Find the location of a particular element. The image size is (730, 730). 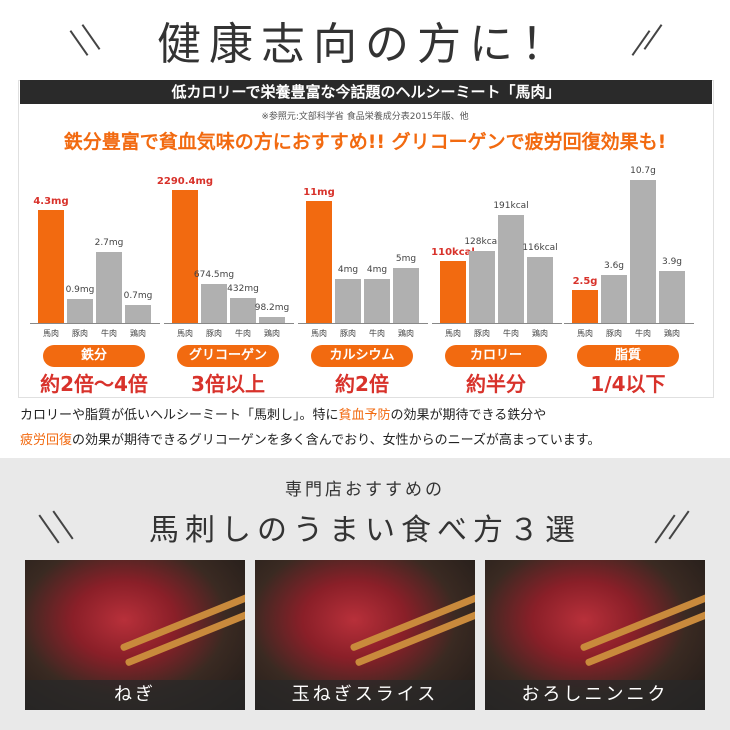

section-title: 馬刺しのうまい食べ方３選 is located at coordinates (365, 530).